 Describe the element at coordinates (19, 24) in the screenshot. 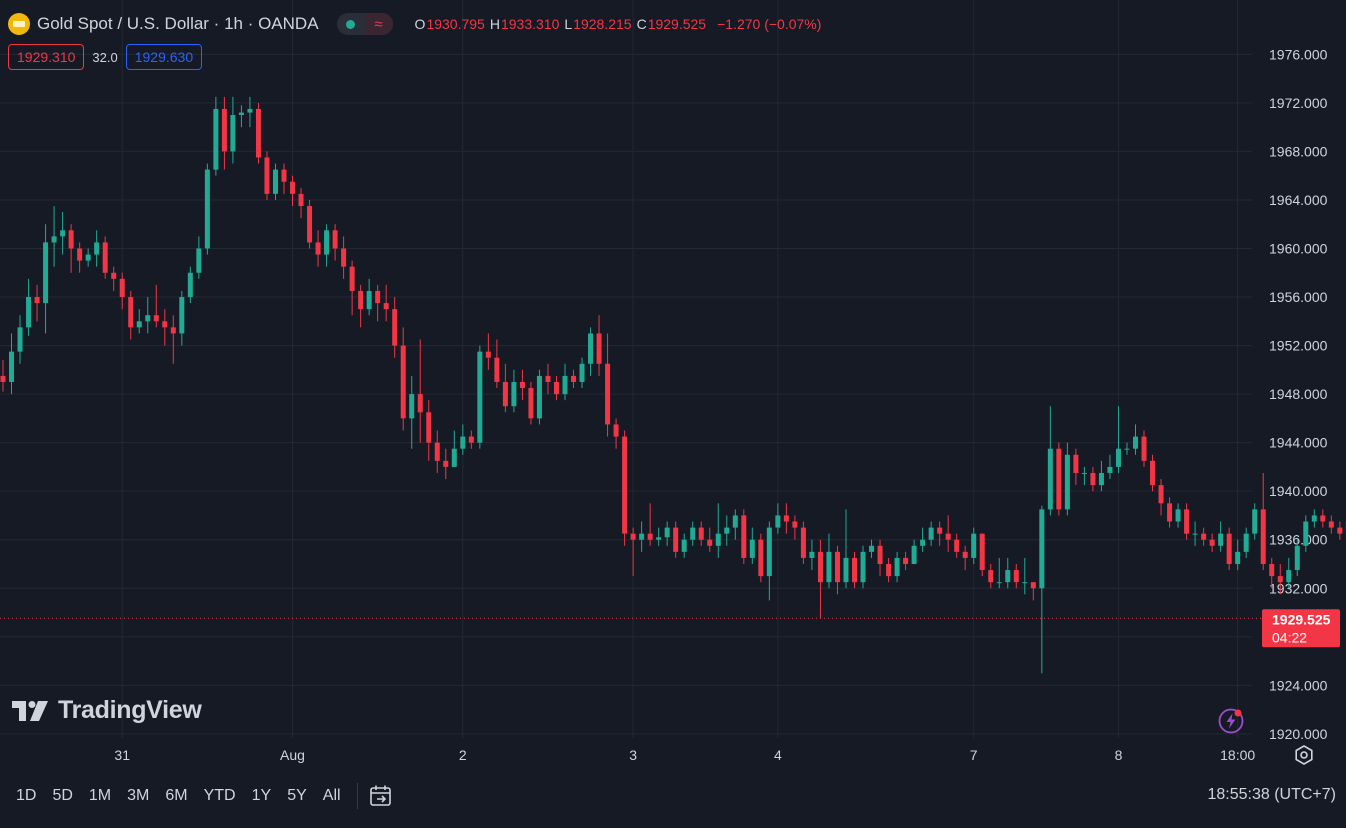

I see `gold-symbol-icon` at that location.